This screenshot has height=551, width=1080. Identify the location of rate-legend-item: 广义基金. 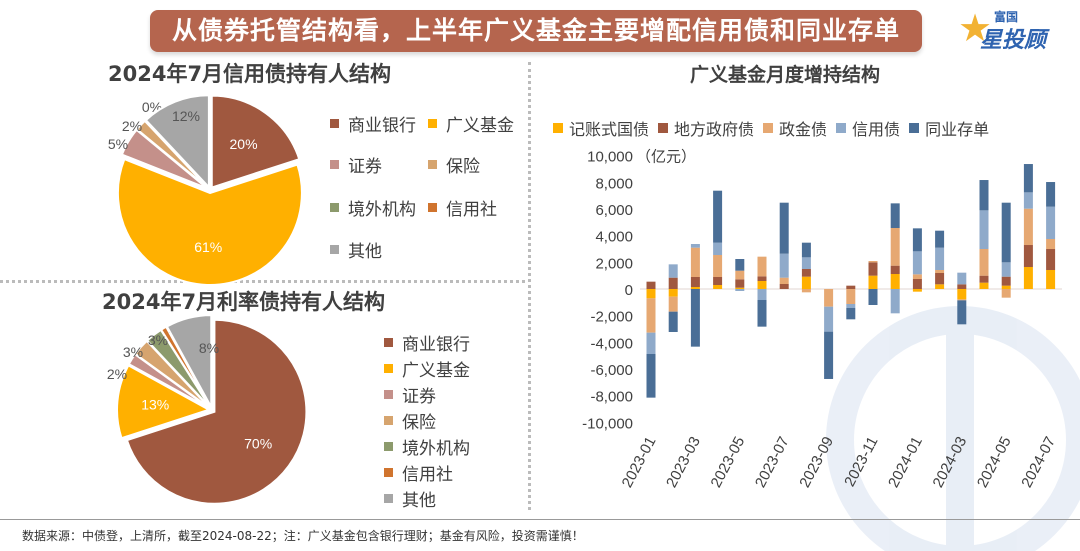
(427, 368).